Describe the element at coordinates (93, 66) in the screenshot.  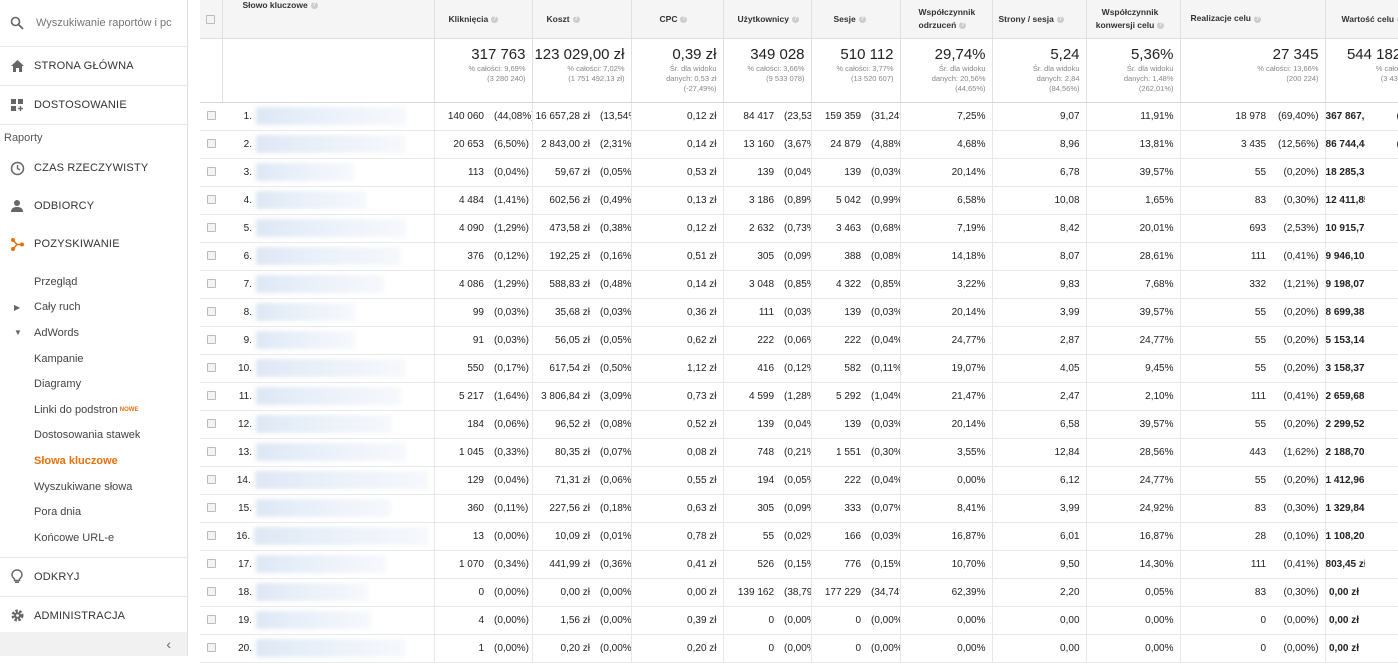
I see `nav-home: STRONA GŁÓWNA` at that location.